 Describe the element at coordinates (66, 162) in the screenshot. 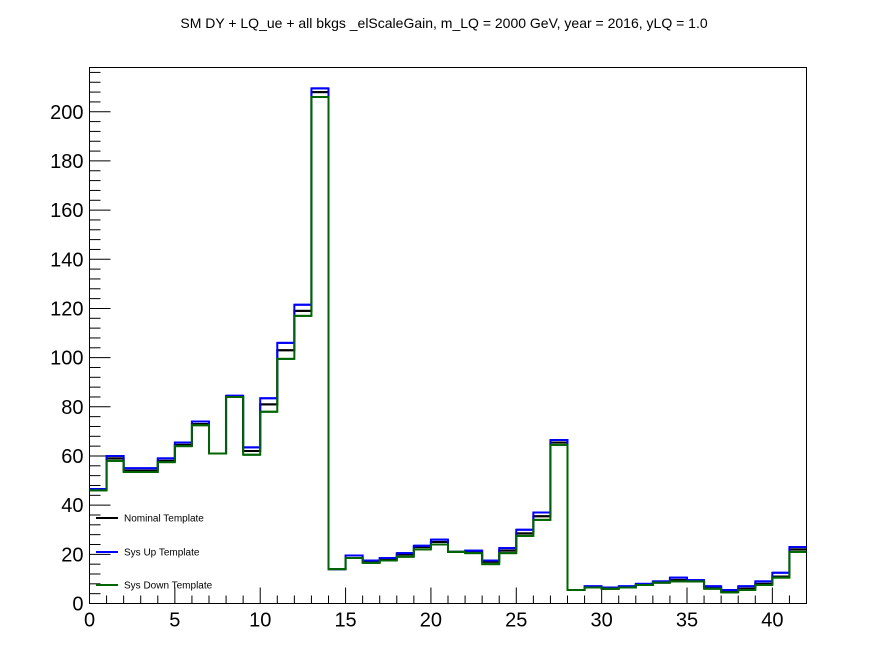

I see `y-tick-label: 180` at that location.